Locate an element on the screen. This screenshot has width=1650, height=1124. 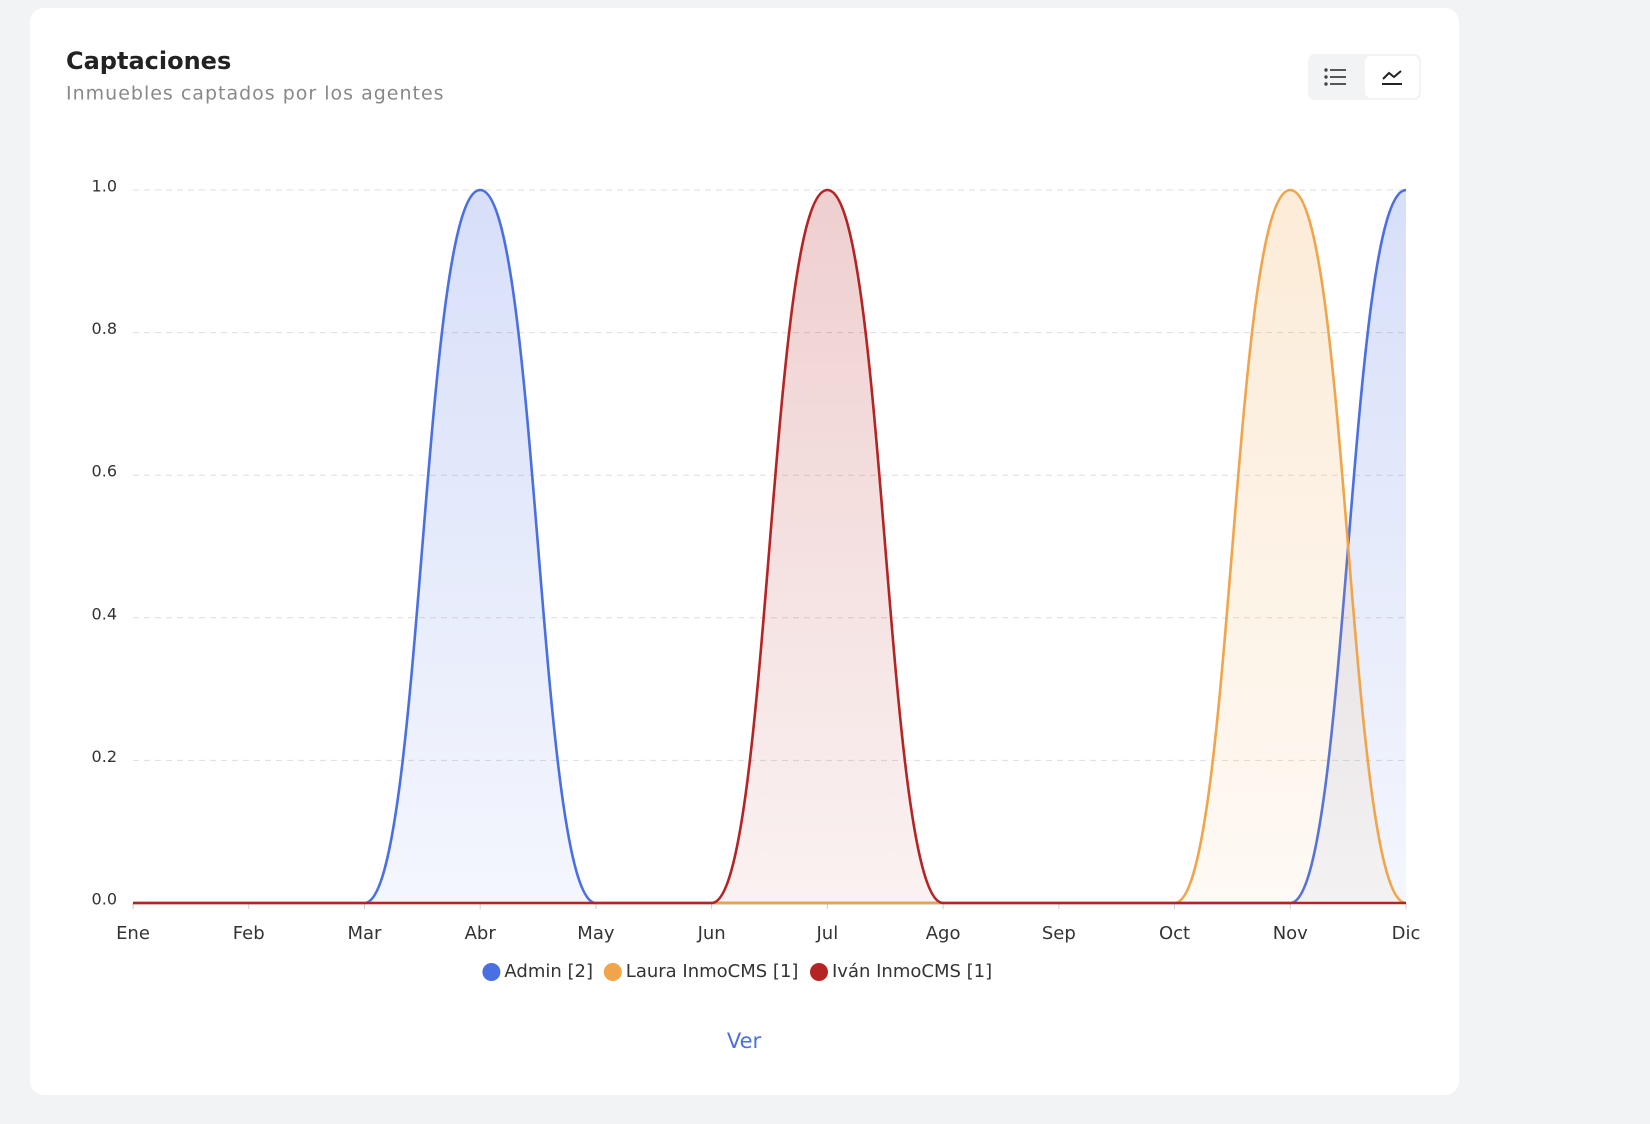
chart-subtitle: Inmuebles captados por los agentes is located at coordinates (255, 94).